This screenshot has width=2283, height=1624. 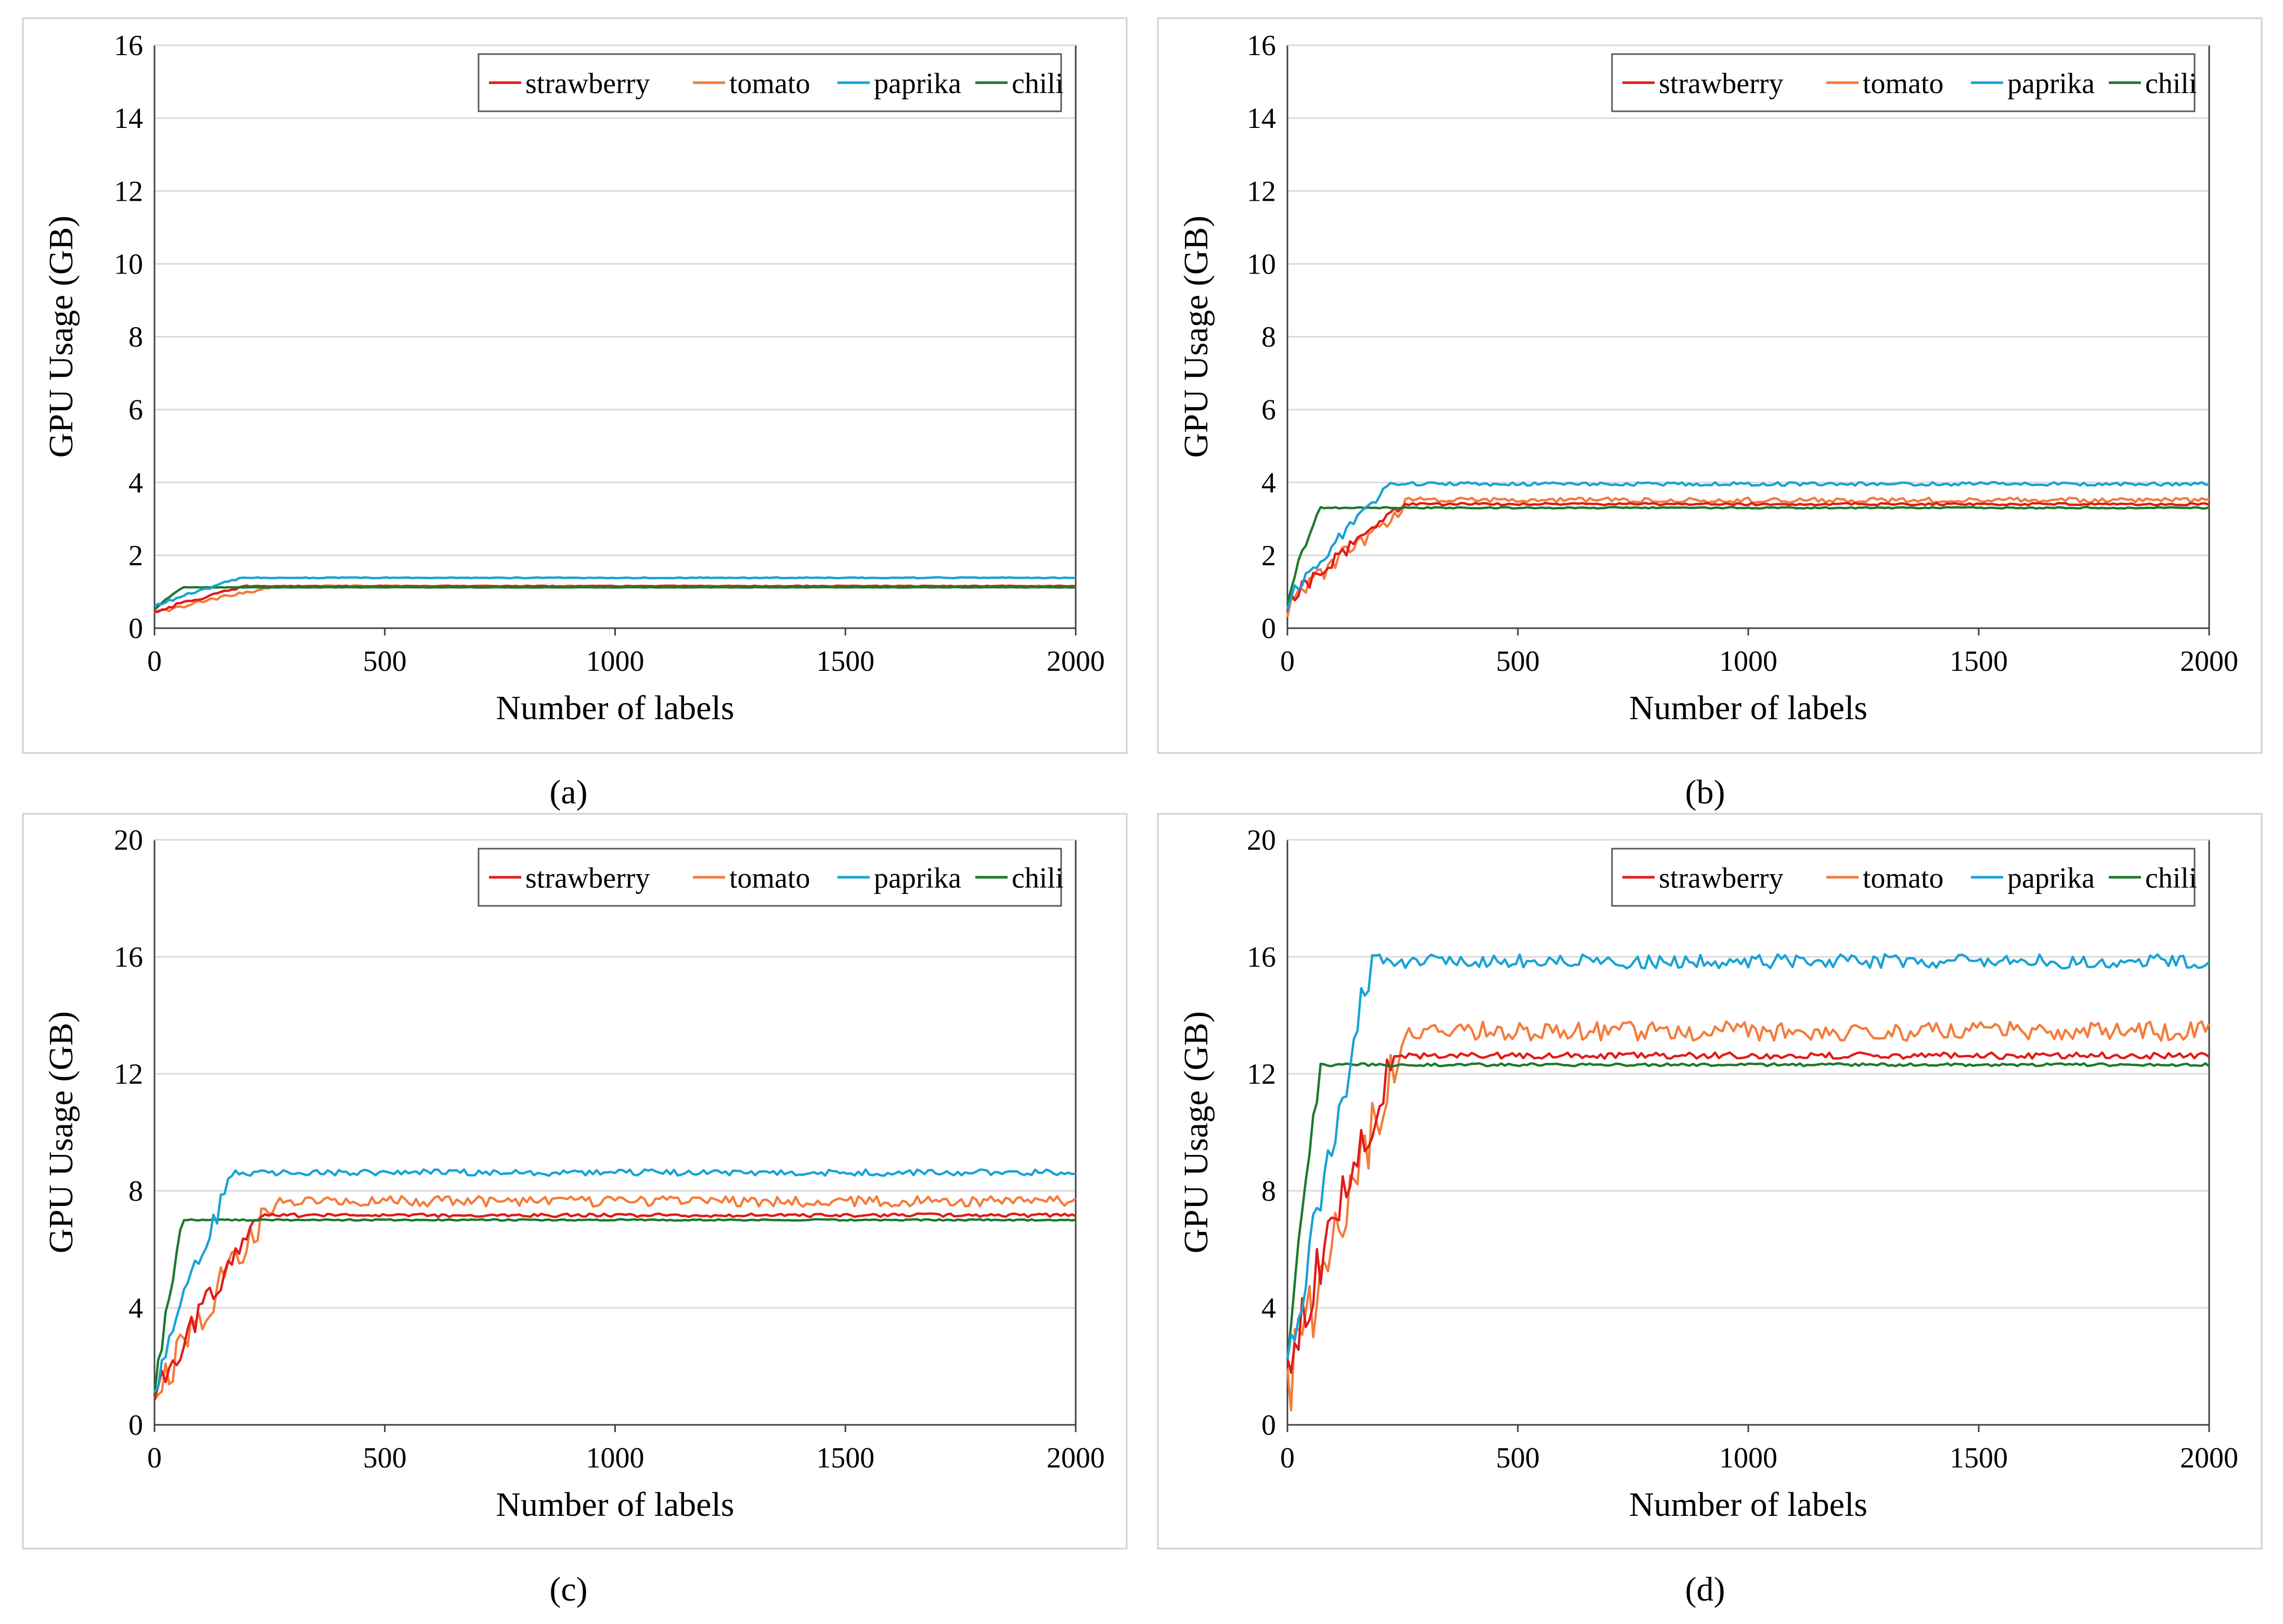 I want to click on panel-caption: (c), so click(x=568, y=1589).